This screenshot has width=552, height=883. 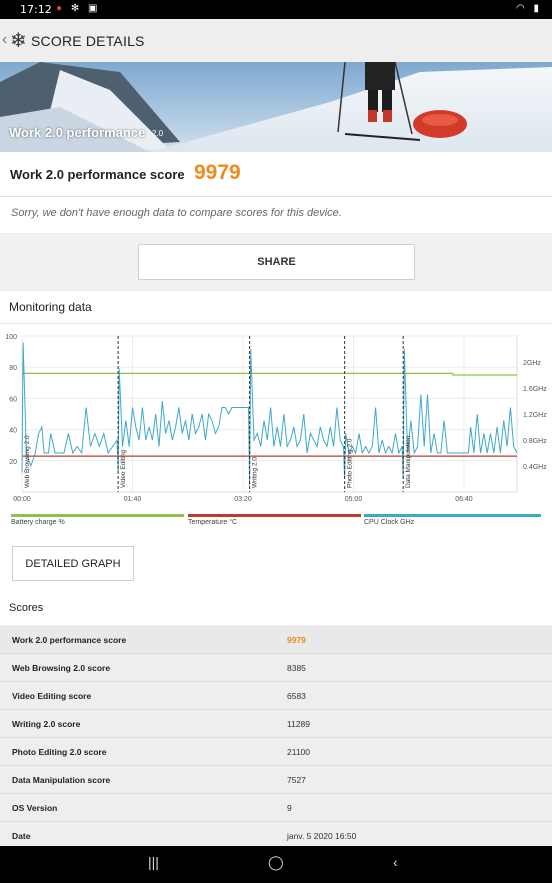 What do you see at coordinates (276, 808) in the screenshot?
I see `table-row: OS Version 9` at bounding box center [276, 808].